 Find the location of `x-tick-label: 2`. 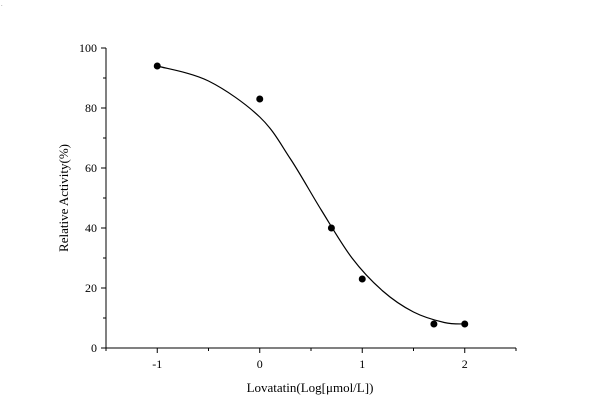

x-tick-label: 2 is located at coordinates (465, 364).